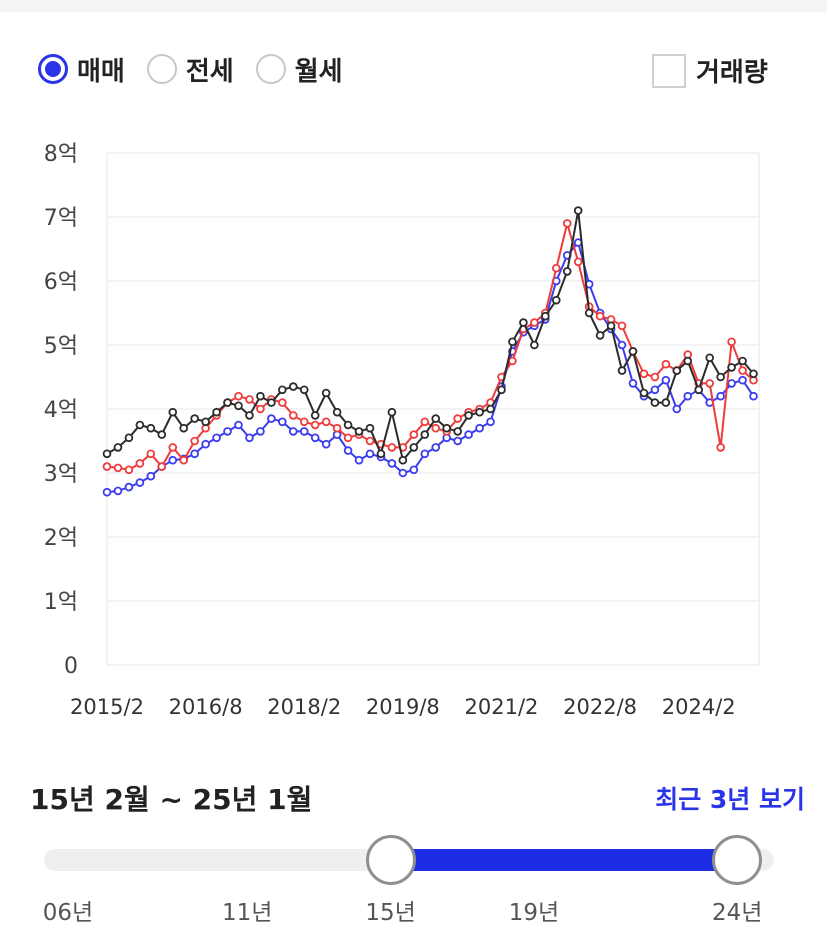  Describe the element at coordinates (190, 69) in the screenshot. I see `tab-jeonse: 전세` at that location.